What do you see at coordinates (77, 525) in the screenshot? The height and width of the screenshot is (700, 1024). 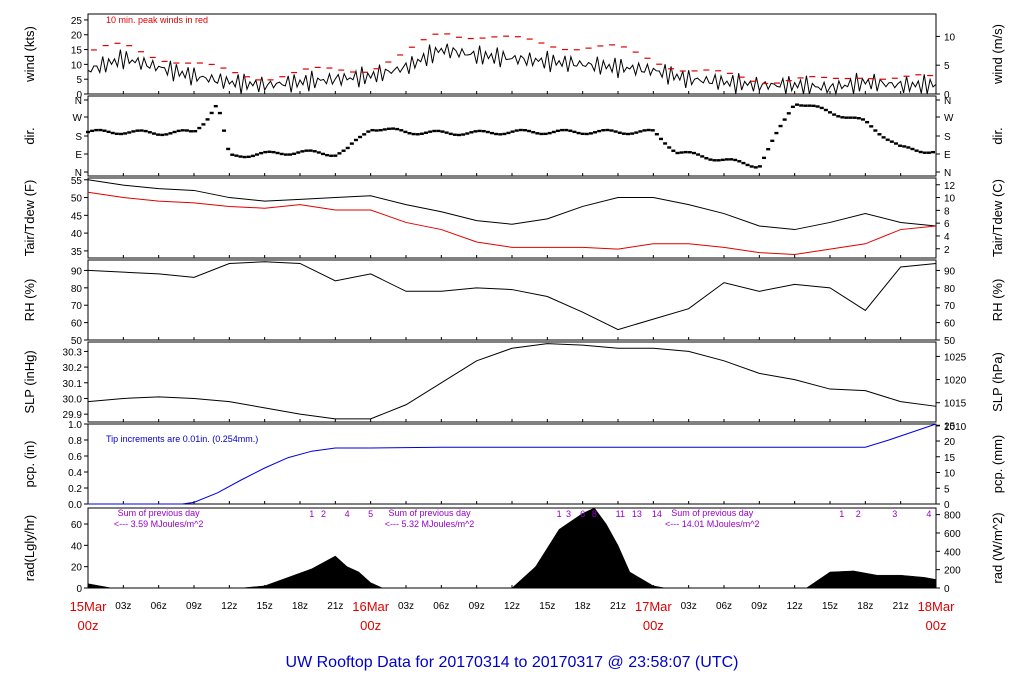 I see `y-tick-label: 60` at bounding box center [77, 525].